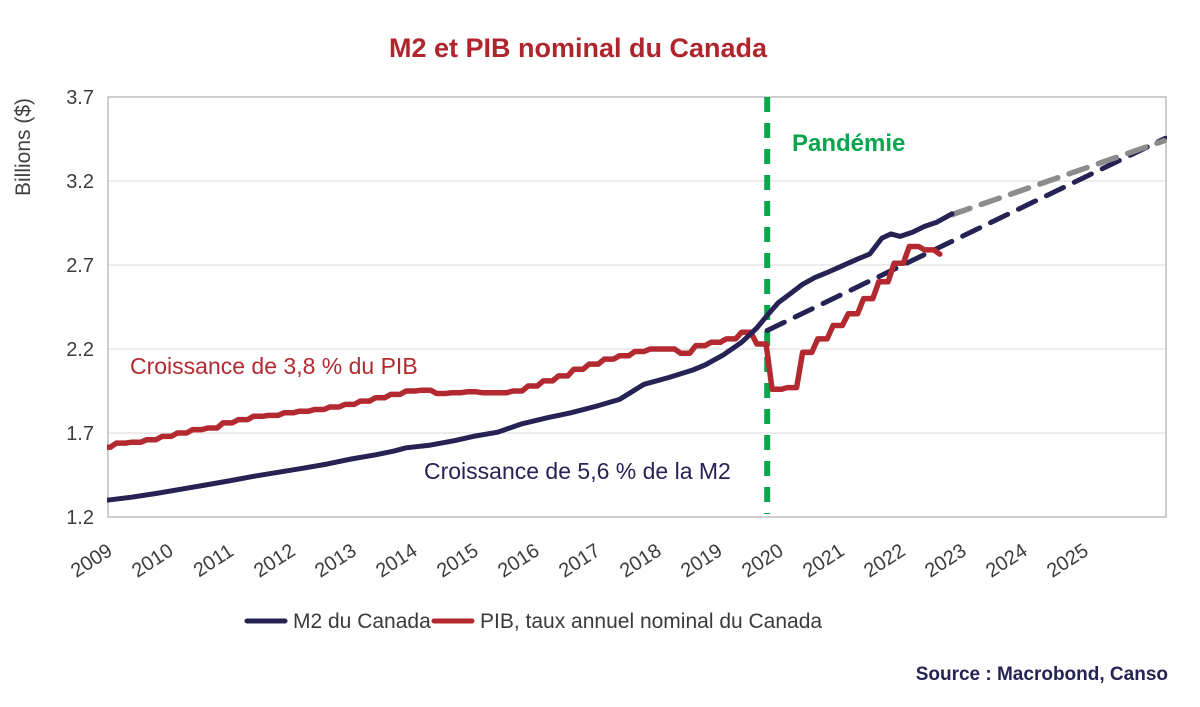 The width and height of the screenshot is (1200, 707). I want to click on x-tick-label: 2014, so click(396, 561).